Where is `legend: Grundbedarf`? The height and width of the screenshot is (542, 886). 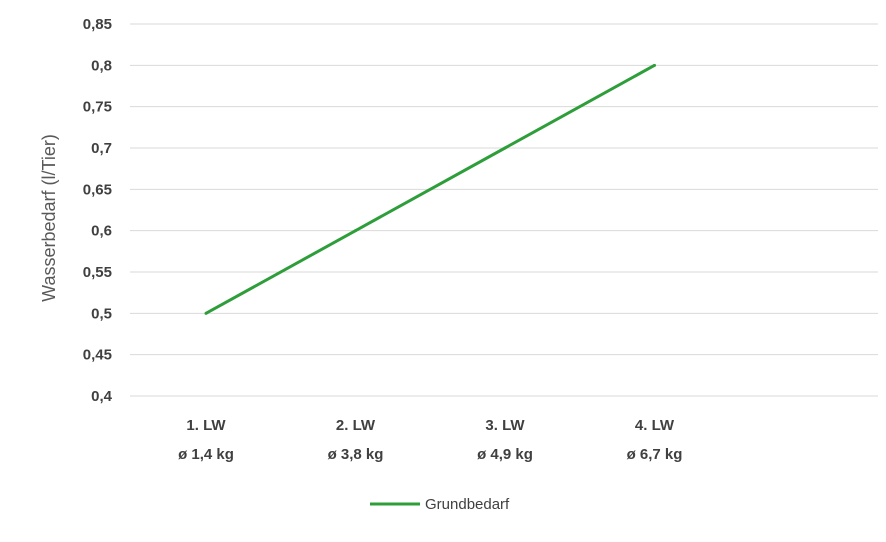 legend: Grundbedarf is located at coordinates (440, 504).